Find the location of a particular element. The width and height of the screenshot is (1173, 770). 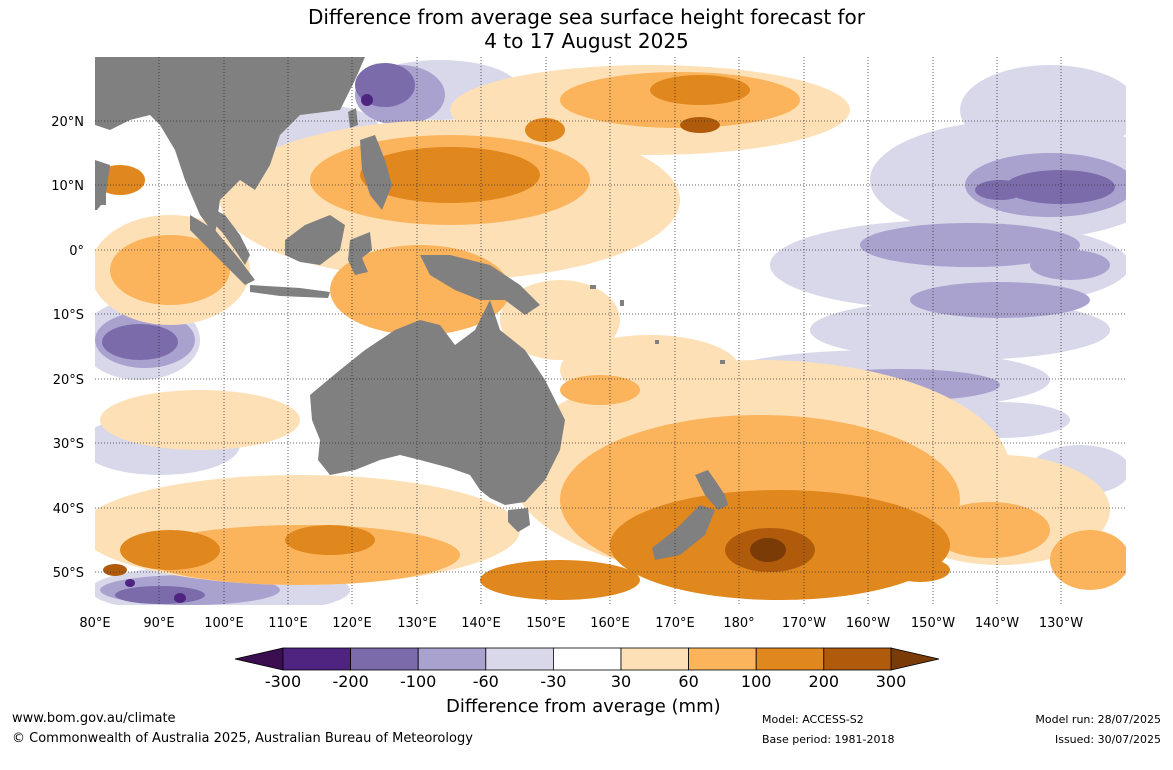

colorbar-tick-label: -200 is located at coordinates (350, 681).